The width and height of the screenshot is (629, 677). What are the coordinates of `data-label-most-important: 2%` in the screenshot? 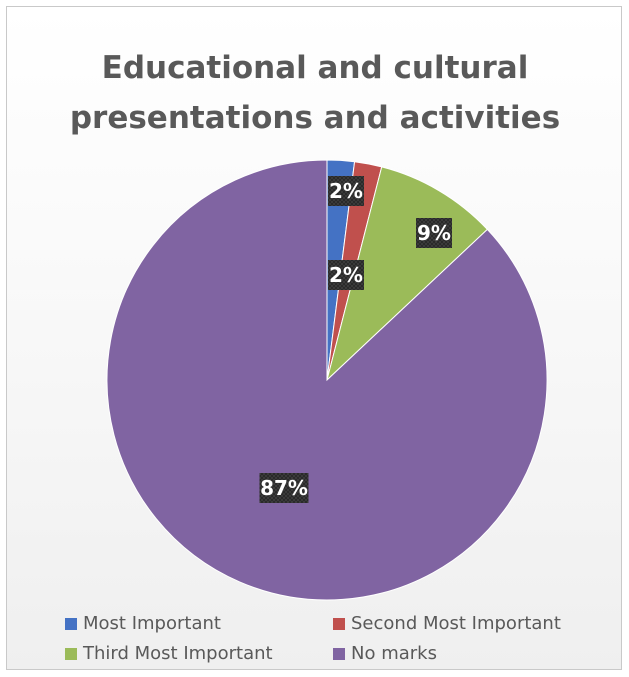 It's located at (346, 191).